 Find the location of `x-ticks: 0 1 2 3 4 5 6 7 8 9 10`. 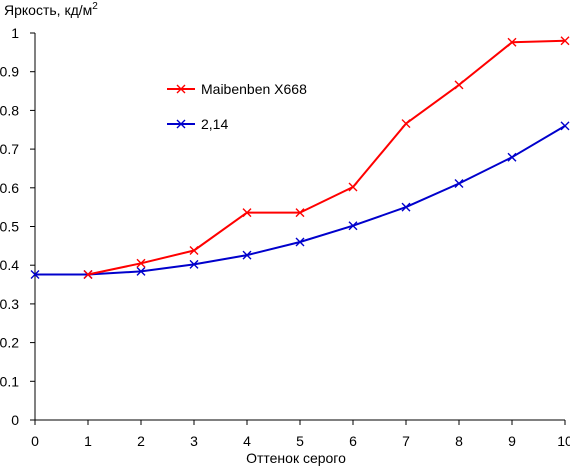

x-ticks: 0 1 2 3 4 5 6 7 8 9 10 is located at coordinates (300, 434).